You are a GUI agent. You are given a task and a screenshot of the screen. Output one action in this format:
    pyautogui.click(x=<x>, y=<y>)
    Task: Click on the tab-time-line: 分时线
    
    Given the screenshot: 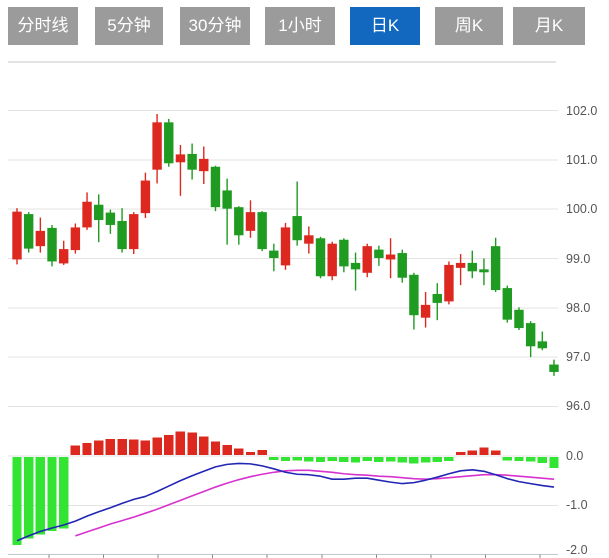 What is the action you would take?
    pyautogui.click(x=43, y=26)
    